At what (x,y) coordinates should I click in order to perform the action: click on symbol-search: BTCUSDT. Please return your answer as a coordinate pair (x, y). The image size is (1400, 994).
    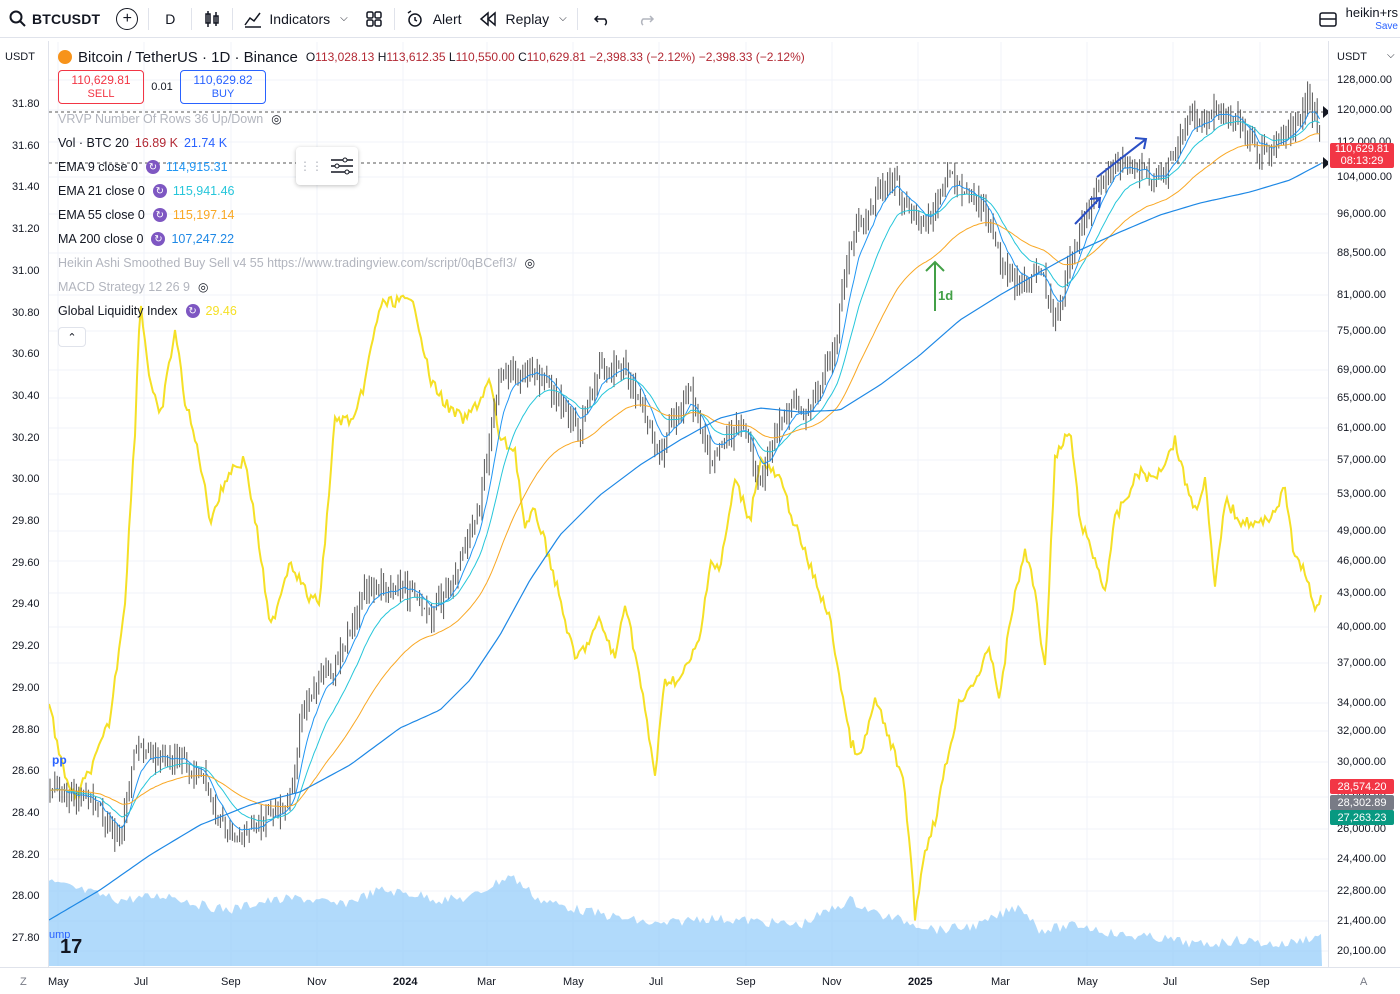
    Looking at the image, I should click on (54, 19).